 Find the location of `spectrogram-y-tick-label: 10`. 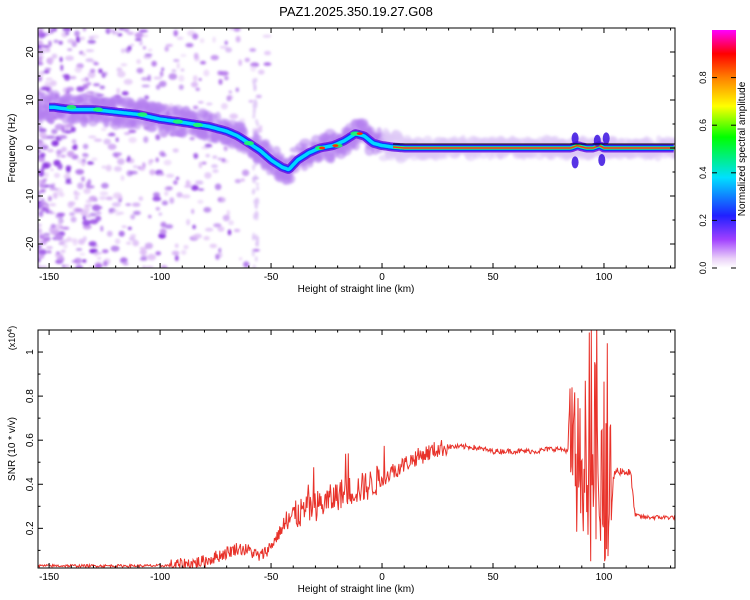

spectrogram-y-tick-label: 10 is located at coordinates (30, 100).